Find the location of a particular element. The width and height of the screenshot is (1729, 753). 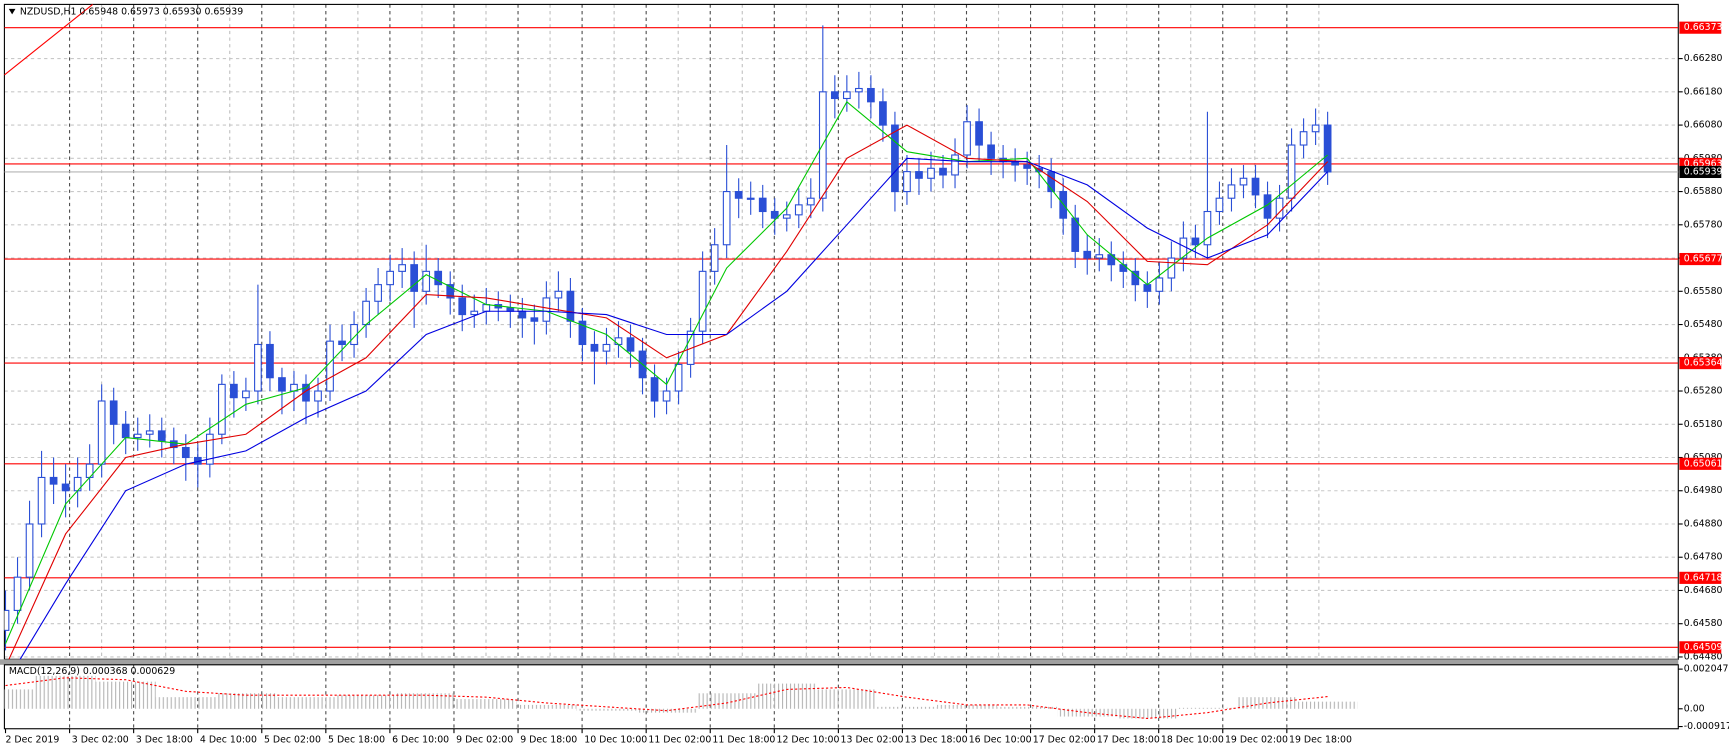

menu-triangle is located at coordinates (12, 11).